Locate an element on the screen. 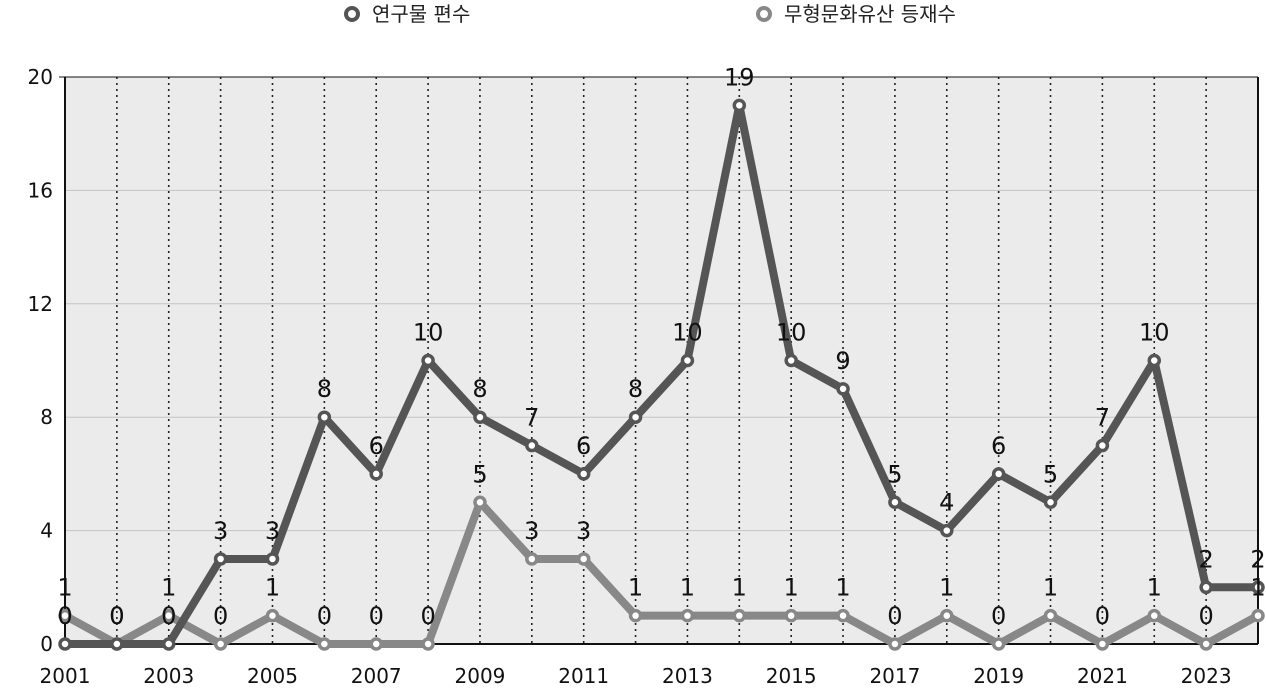 The height and width of the screenshot is (691, 1266). x-tick-label: 2009 is located at coordinates (480, 676).